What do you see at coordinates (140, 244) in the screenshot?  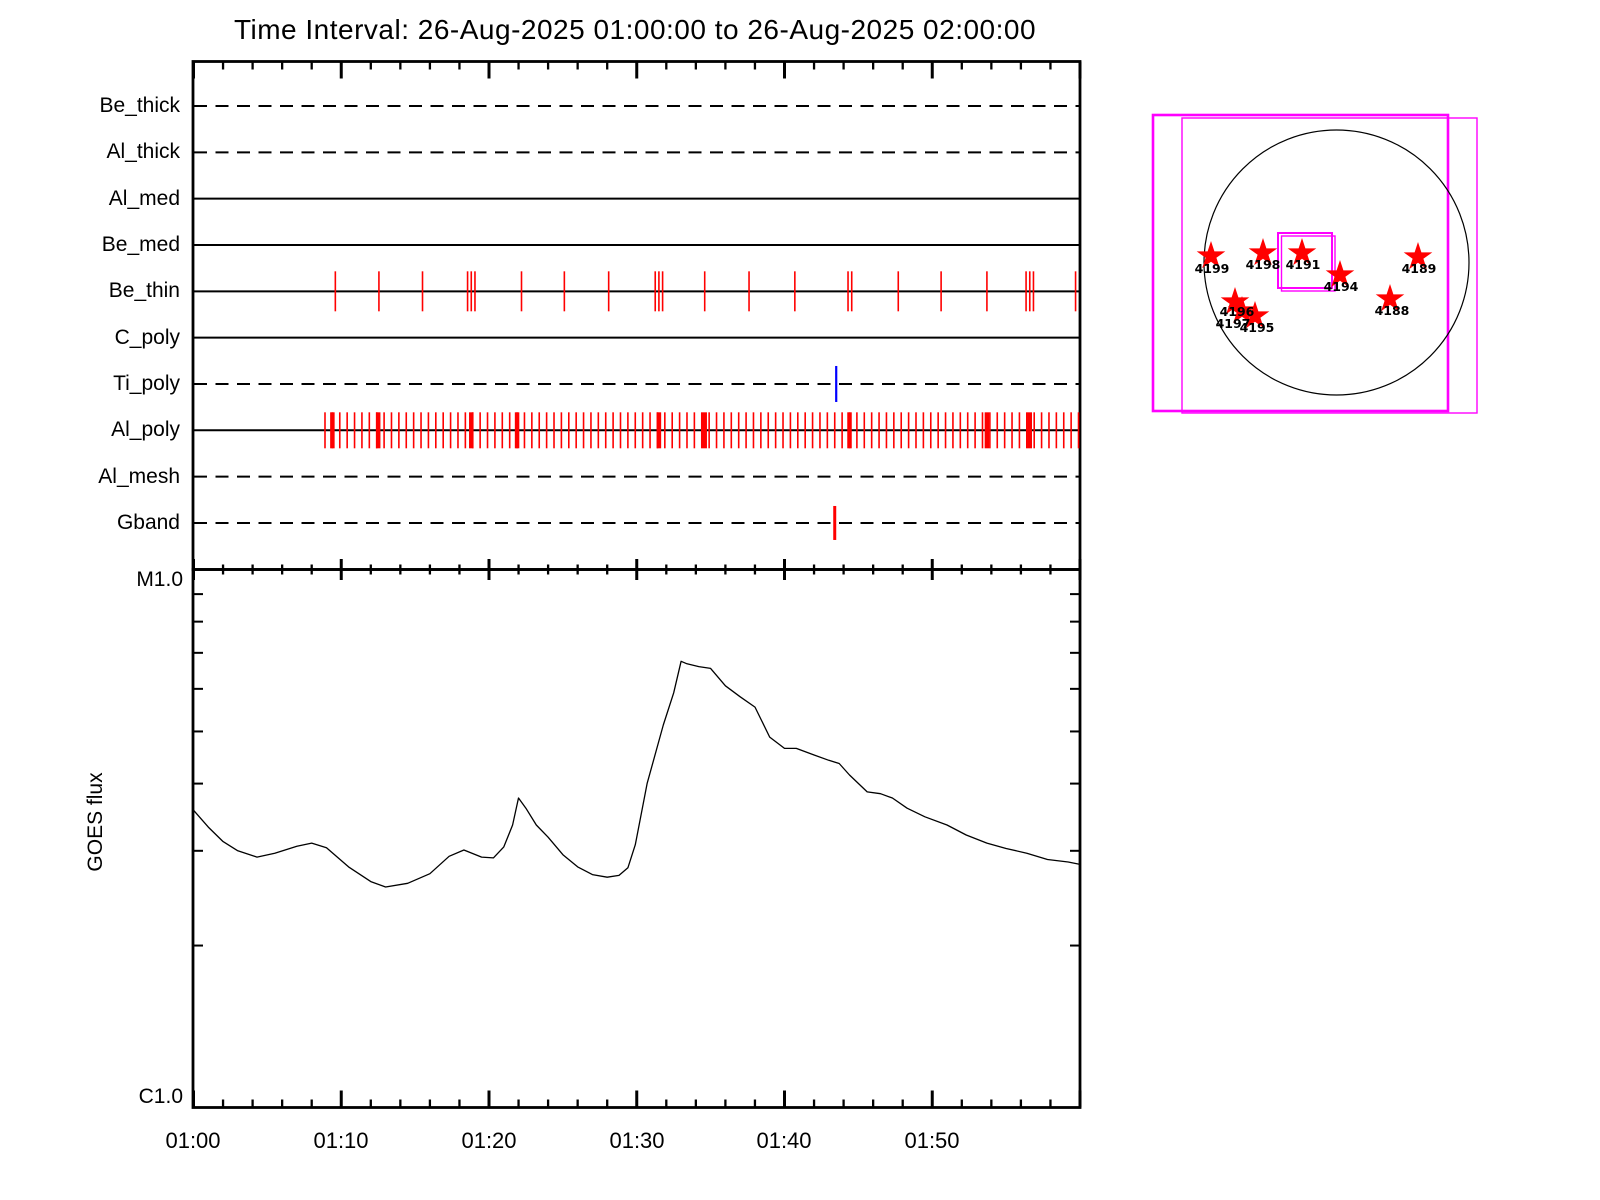 I see `filter-label-be-med: Be_med` at bounding box center [140, 244].